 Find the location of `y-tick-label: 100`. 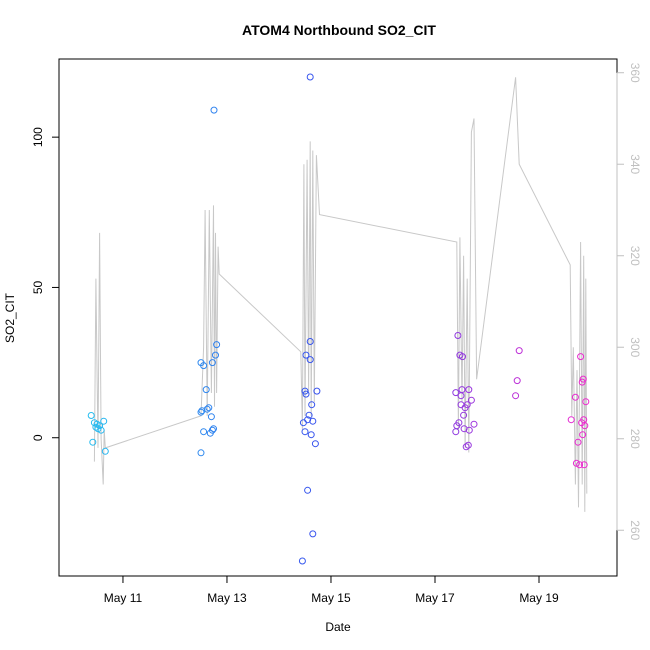

y-tick-label: 100 is located at coordinates (38, 137).